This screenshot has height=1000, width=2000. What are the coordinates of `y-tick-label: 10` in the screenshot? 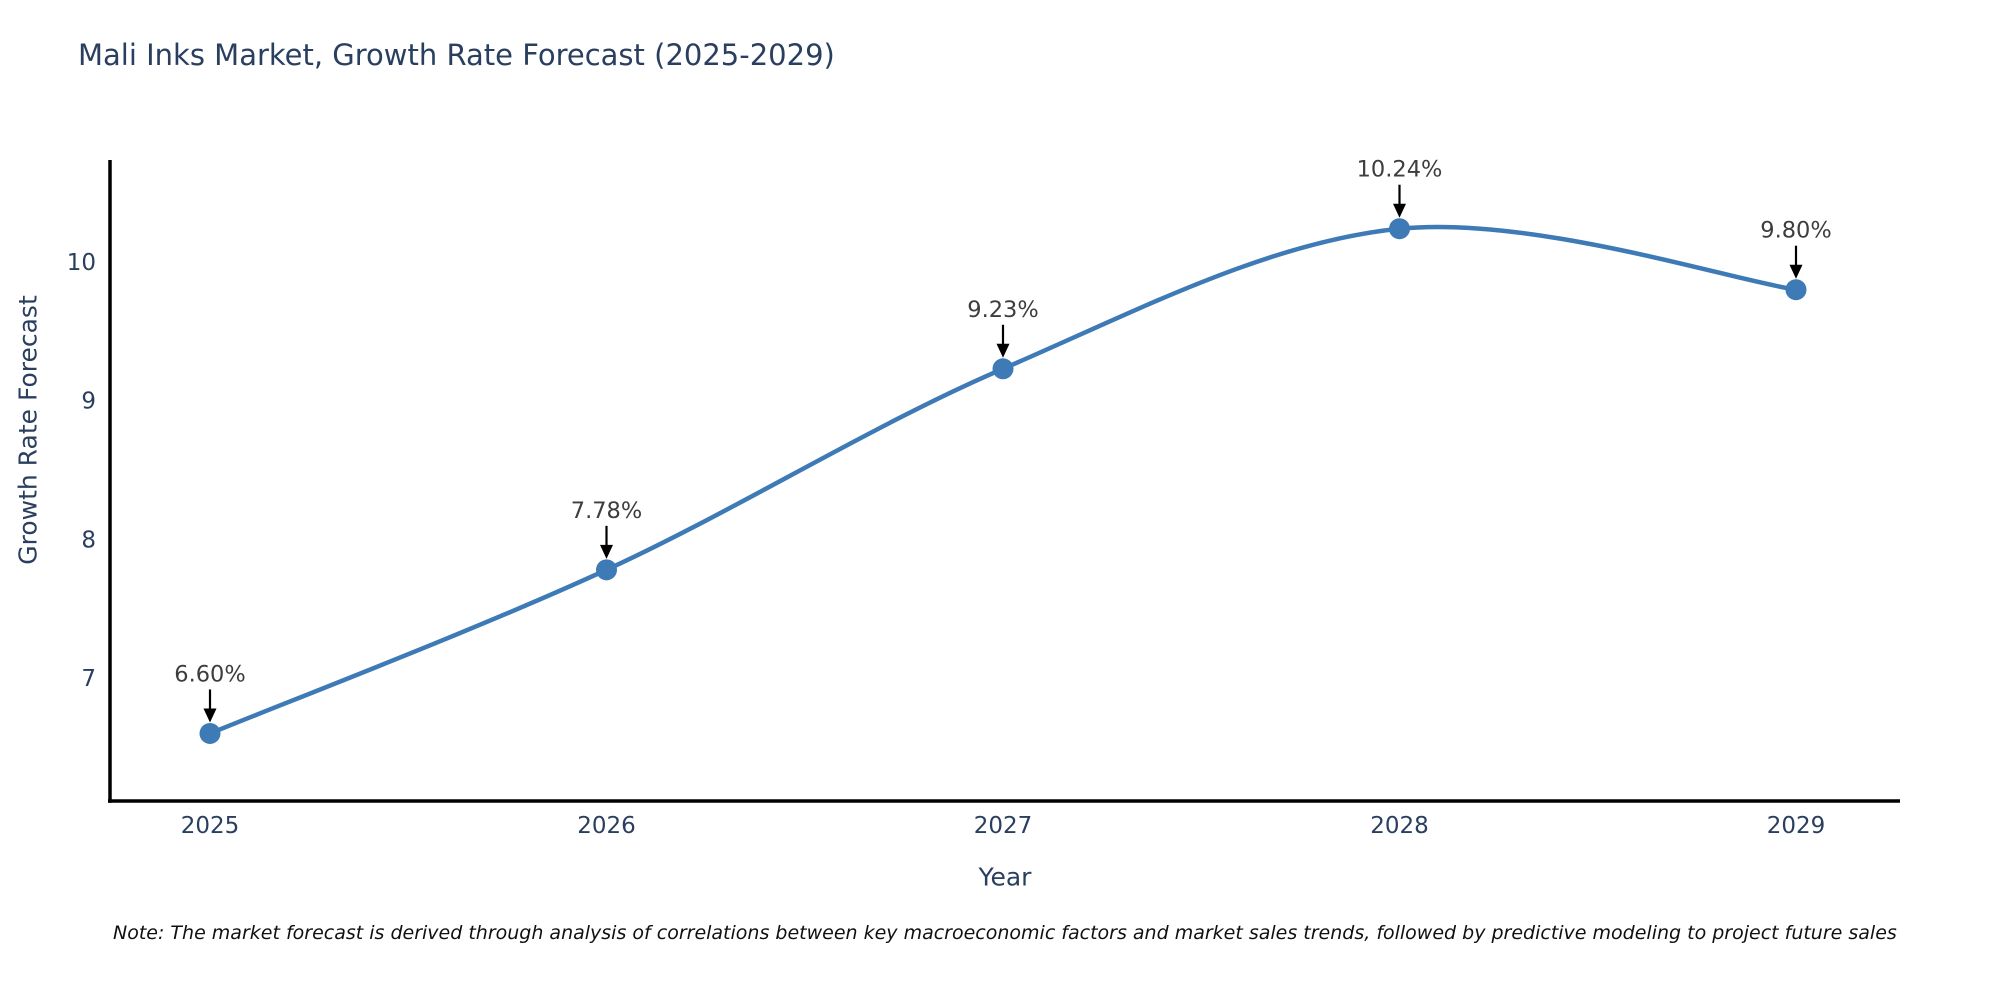 It's located at (81, 263).